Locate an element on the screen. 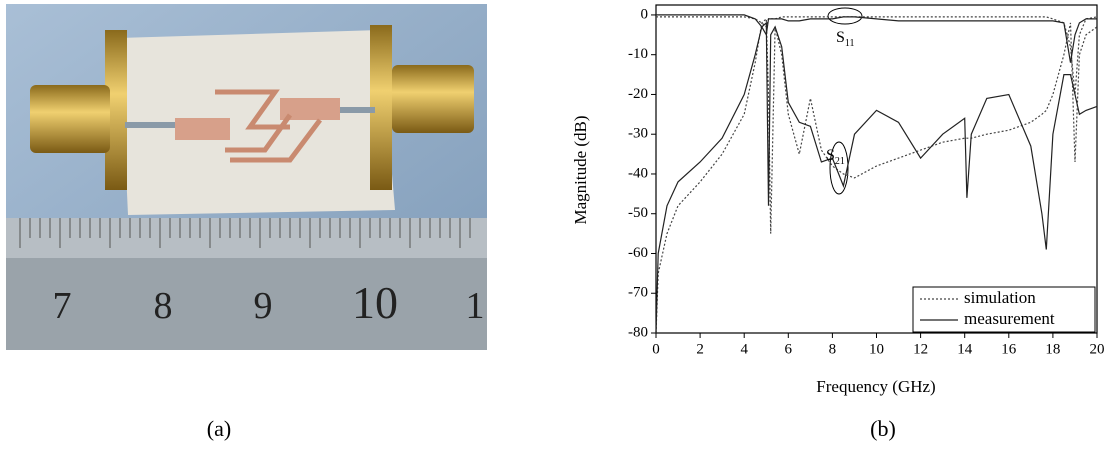  x-tick-label: 14 is located at coordinates (965, 349).